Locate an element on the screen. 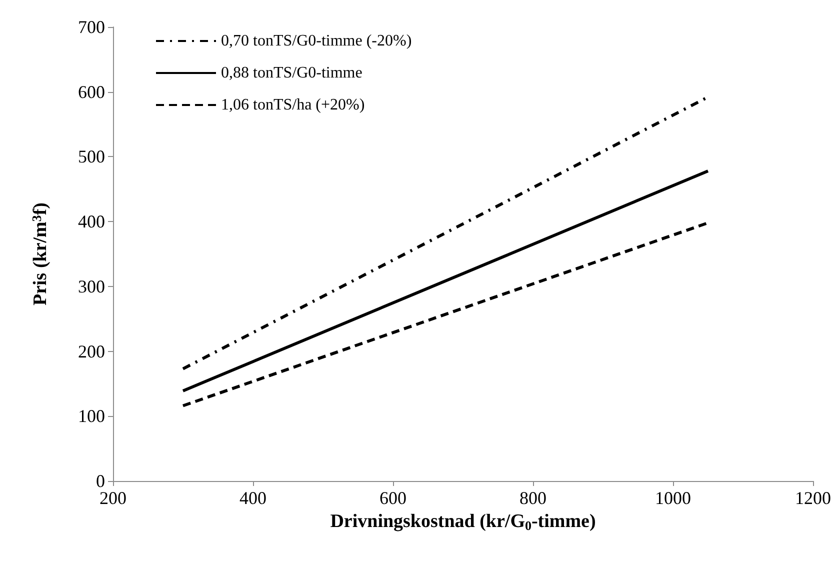 This screenshot has height=561, width=834. y-tick-label: 500 is located at coordinates (91, 156).